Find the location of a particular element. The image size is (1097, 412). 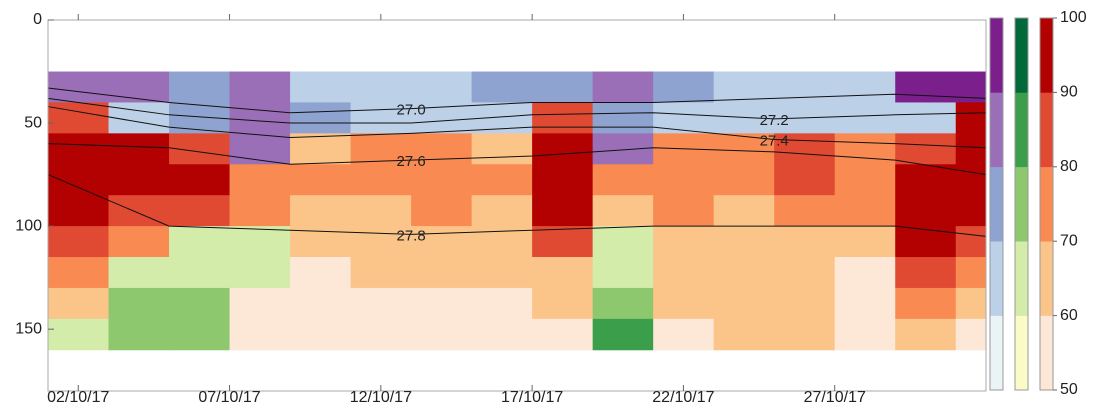

y-tick-label: 0 is located at coordinates (37, 19).